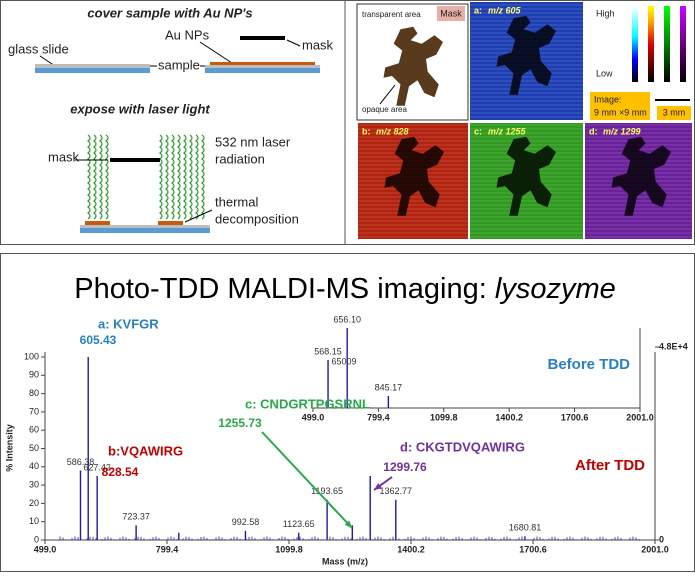 This screenshot has width=695, height=578. Describe the element at coordinates (366, 131) in the screenshot. I see `panel-letter: b:` at that location.